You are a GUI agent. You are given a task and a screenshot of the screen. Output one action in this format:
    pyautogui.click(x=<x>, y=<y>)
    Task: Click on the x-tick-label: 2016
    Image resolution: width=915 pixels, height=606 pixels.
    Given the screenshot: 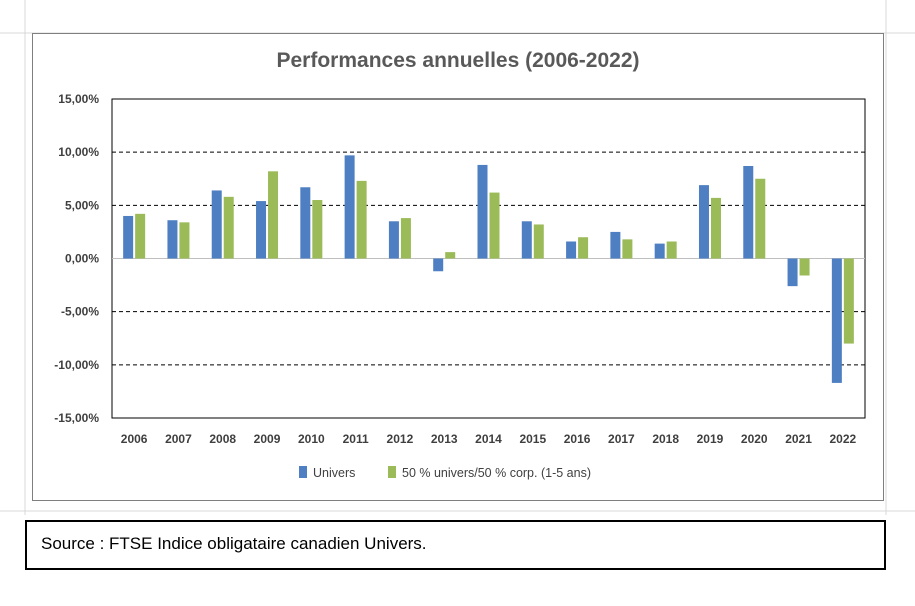 What is the action you would take?
    pyautogui.click(x=577, y=439)
    